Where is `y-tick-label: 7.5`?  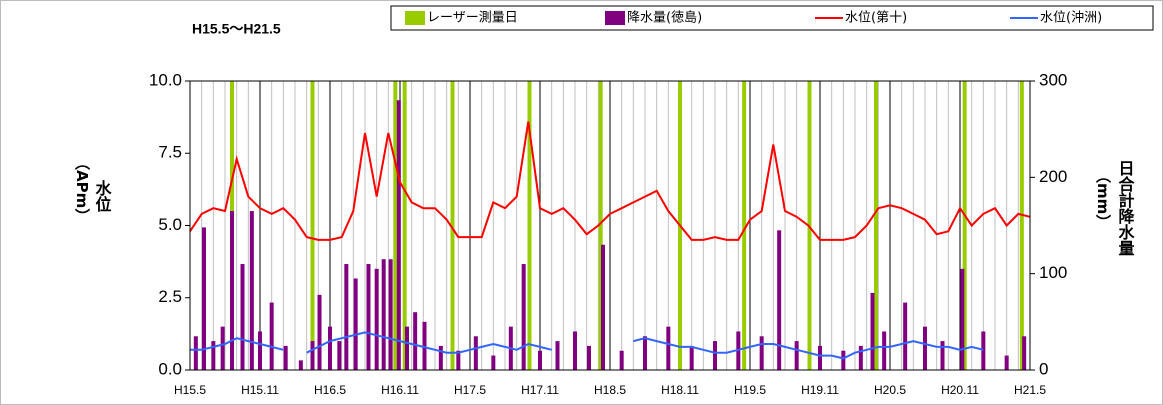
y-tick-label: 7.5 is located at coordinates (170, 152).